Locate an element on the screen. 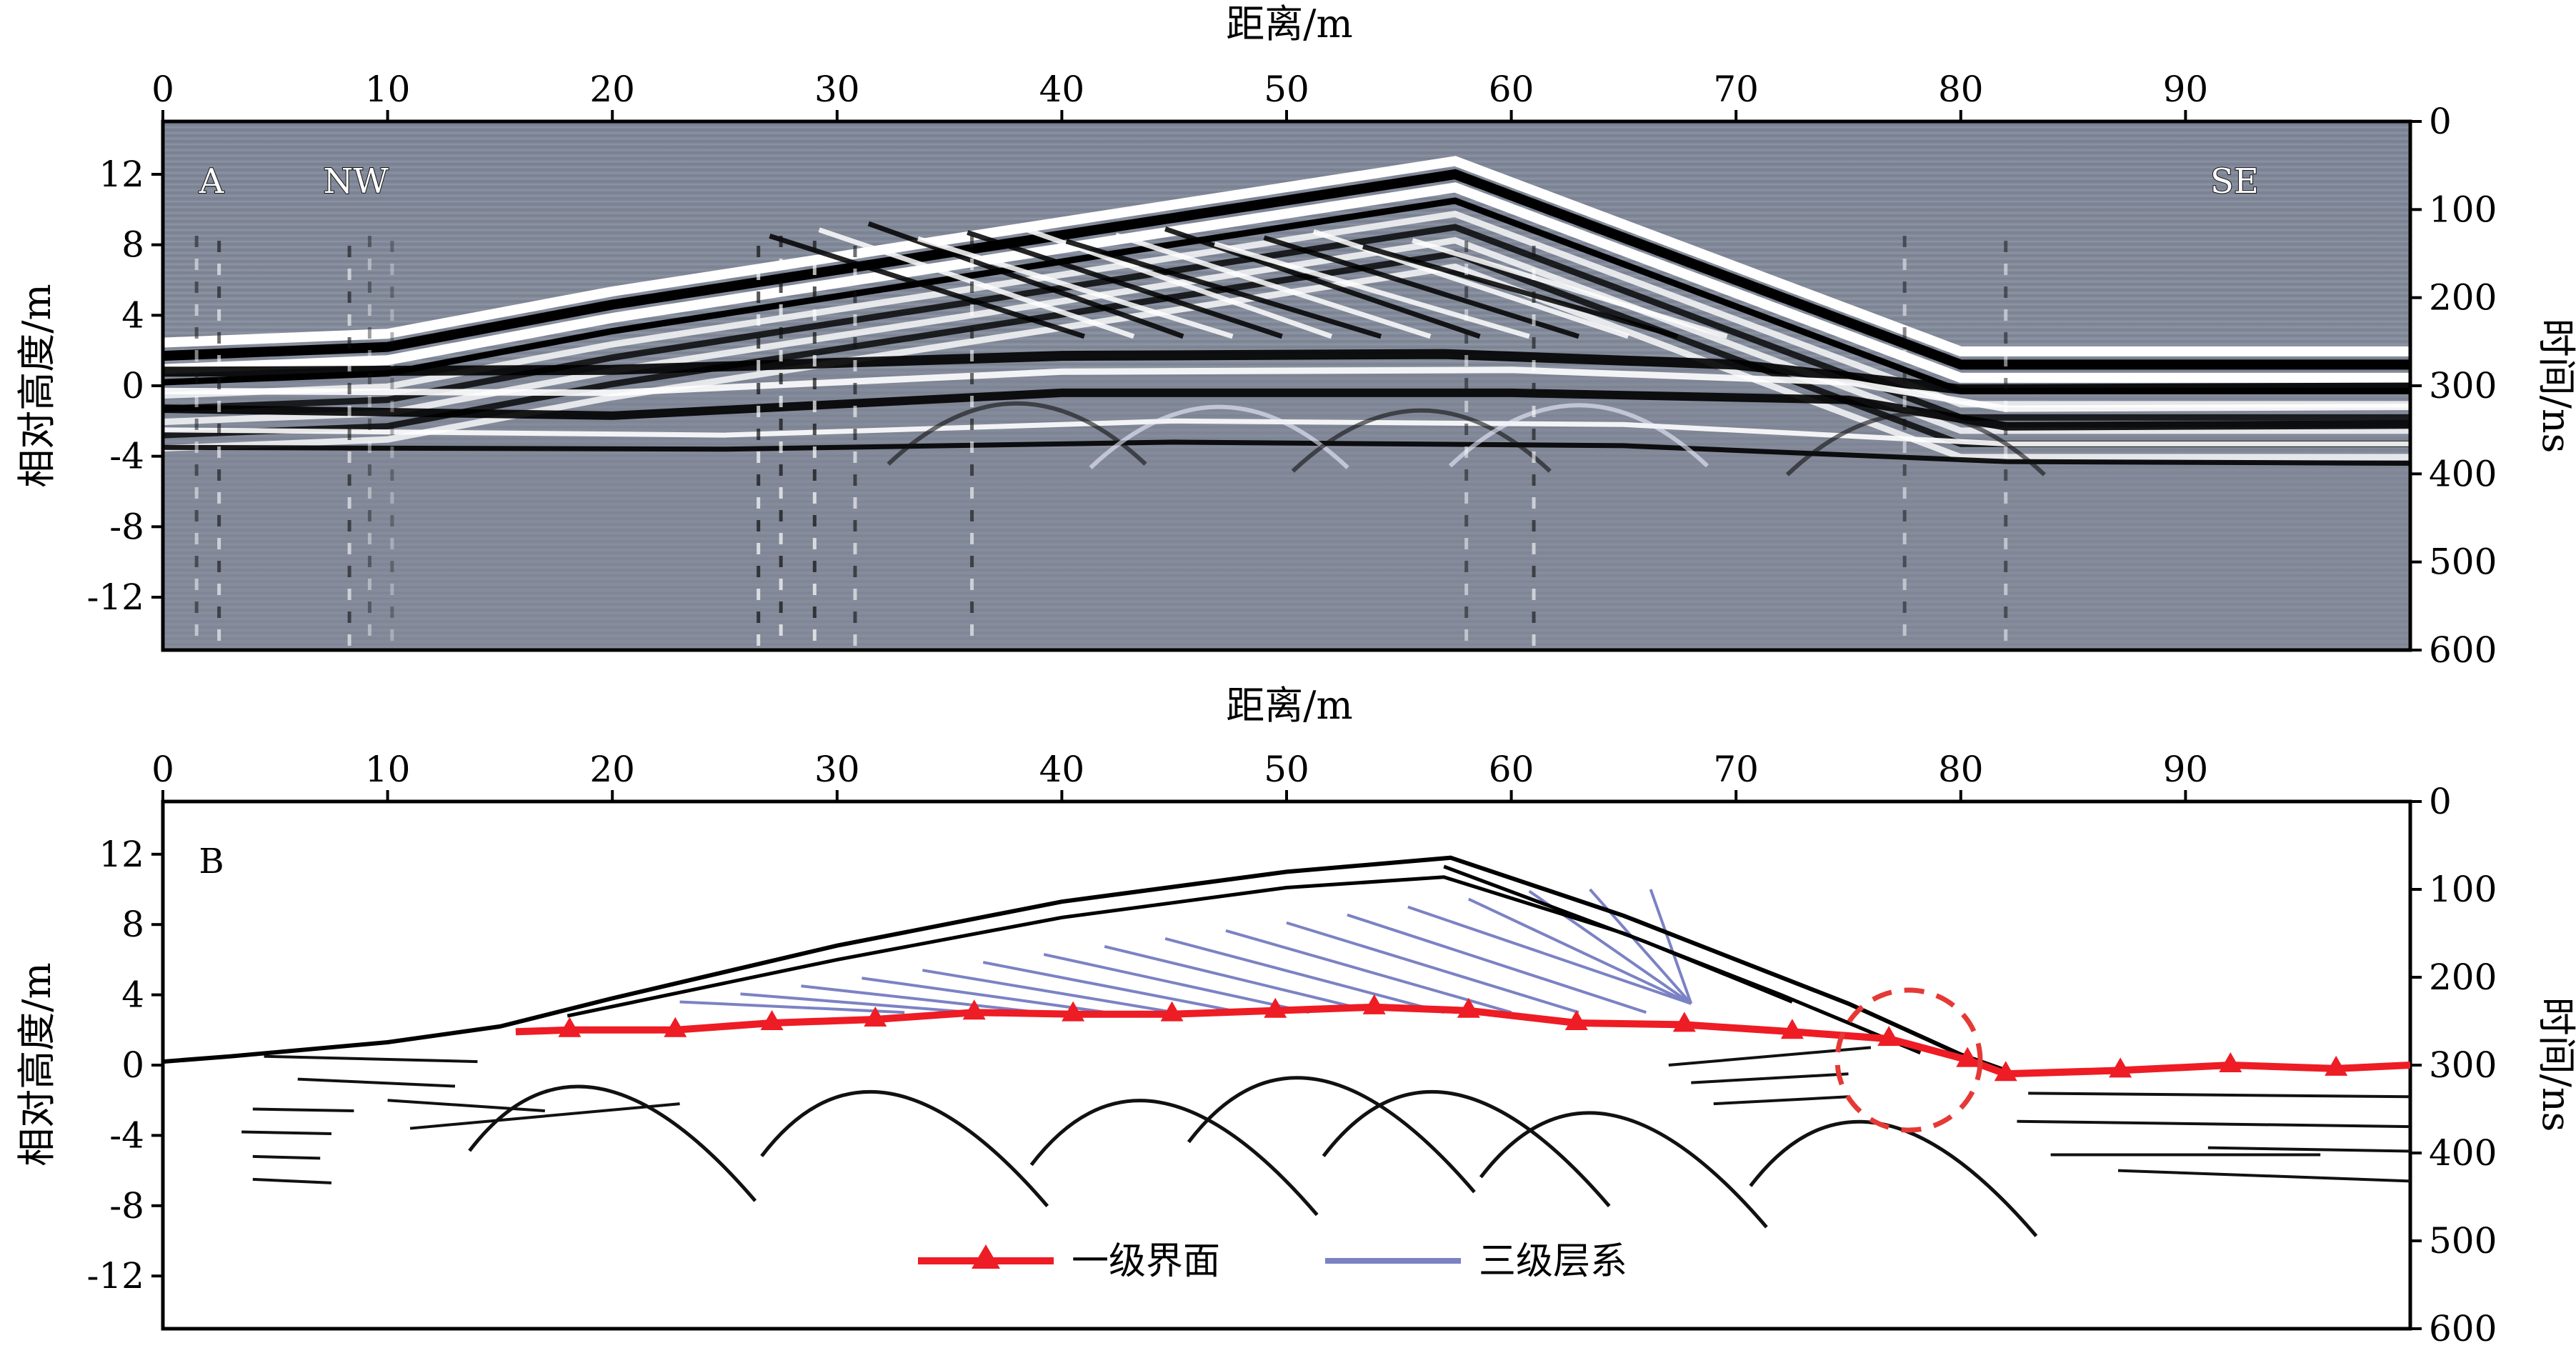  x-axis-title: 距离/m is located at coordinates (1289, 24).